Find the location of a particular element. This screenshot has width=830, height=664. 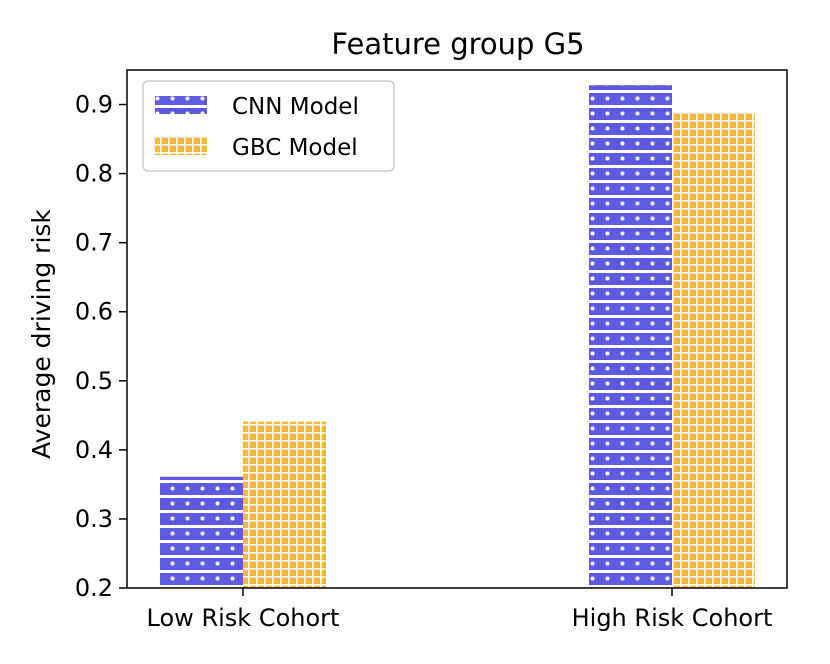

y-tick-label: 0.5 is located at coordinates (94, 381).